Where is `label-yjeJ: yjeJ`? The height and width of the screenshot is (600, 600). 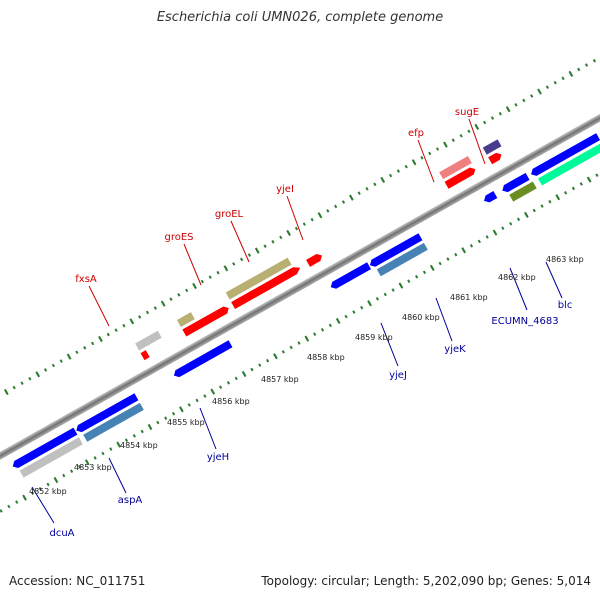
label-yjeJ: yjeJ is located at coordinates (398, 375).